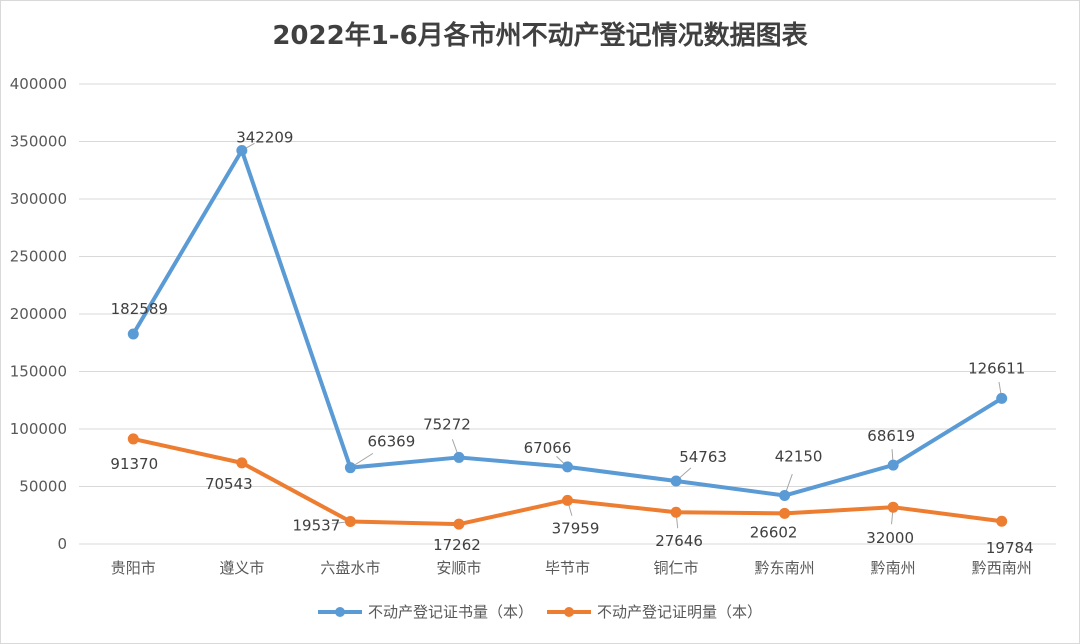 Image resolution: width=1080 pixels, height=644 pixels. Describe the element at coordinates (43, 487) in the screenshot. I see `y-tick-label: 50000` at that location.